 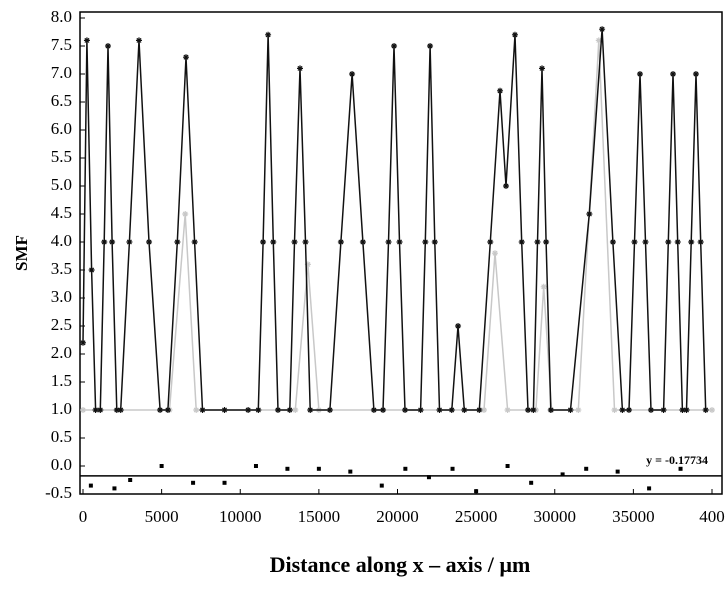 I want to click on x-tick-label: 35000, so click(x=633, y=516).